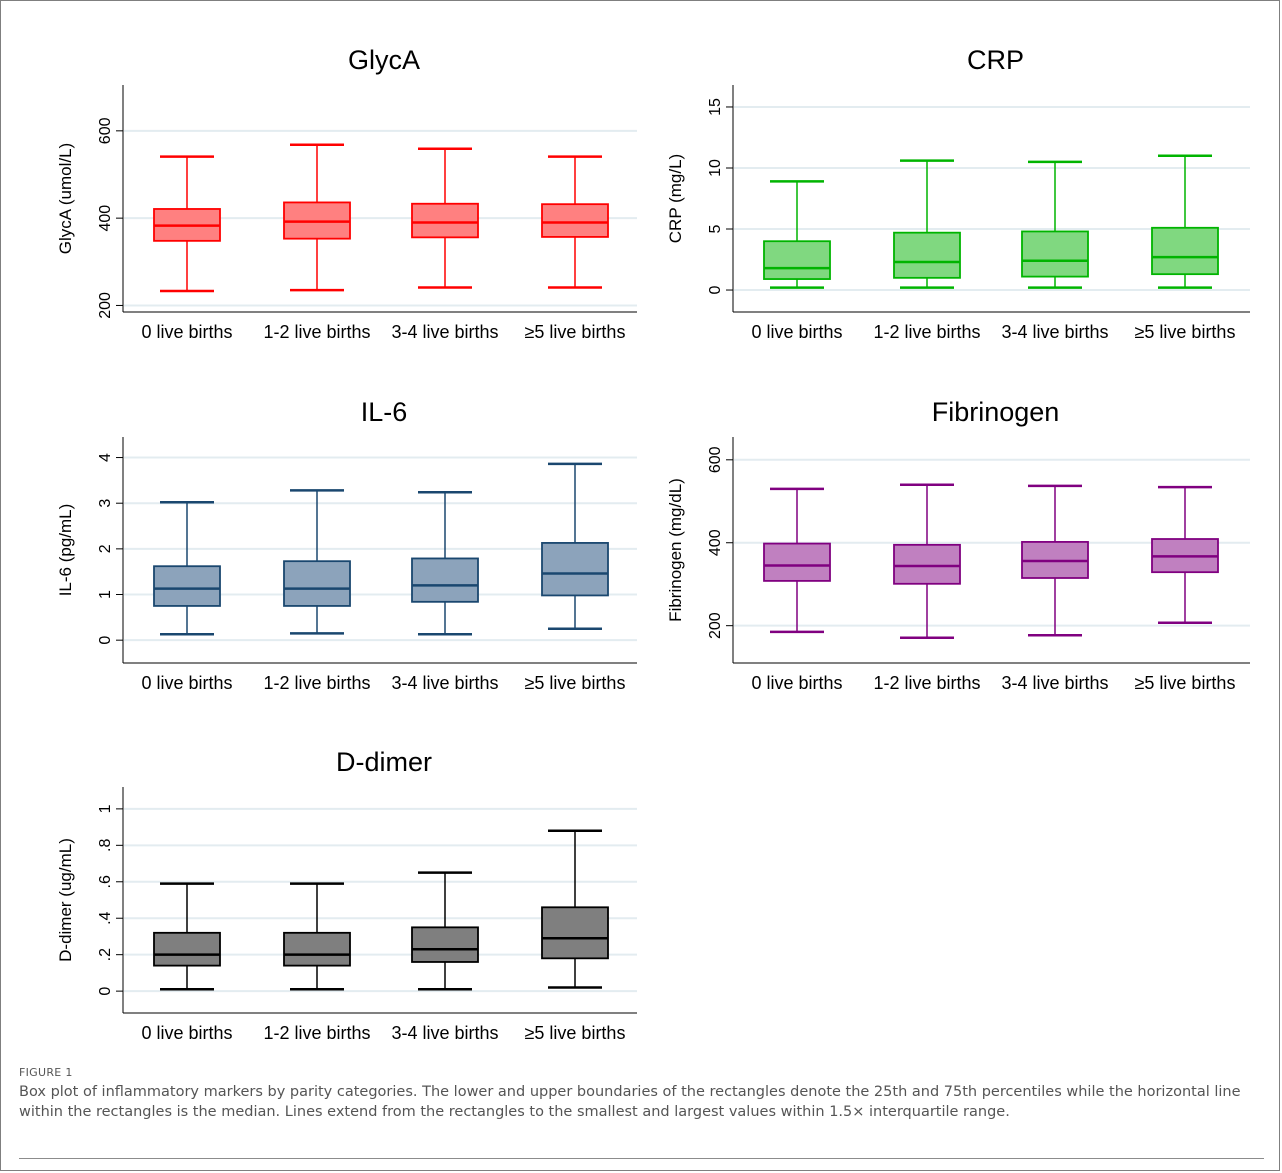 The width and height of the screenshot is (1282, 1173). I want to click on y-tick-label: 10, so click(715, 168).